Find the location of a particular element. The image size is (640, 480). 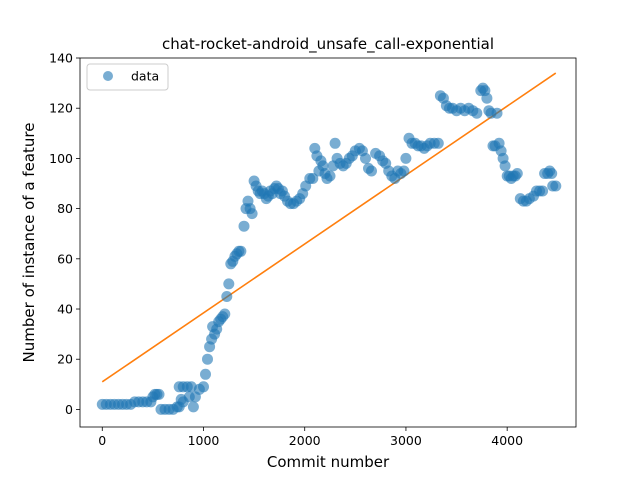

x-tick-label: 1000 is located at coordinates (204, 440).